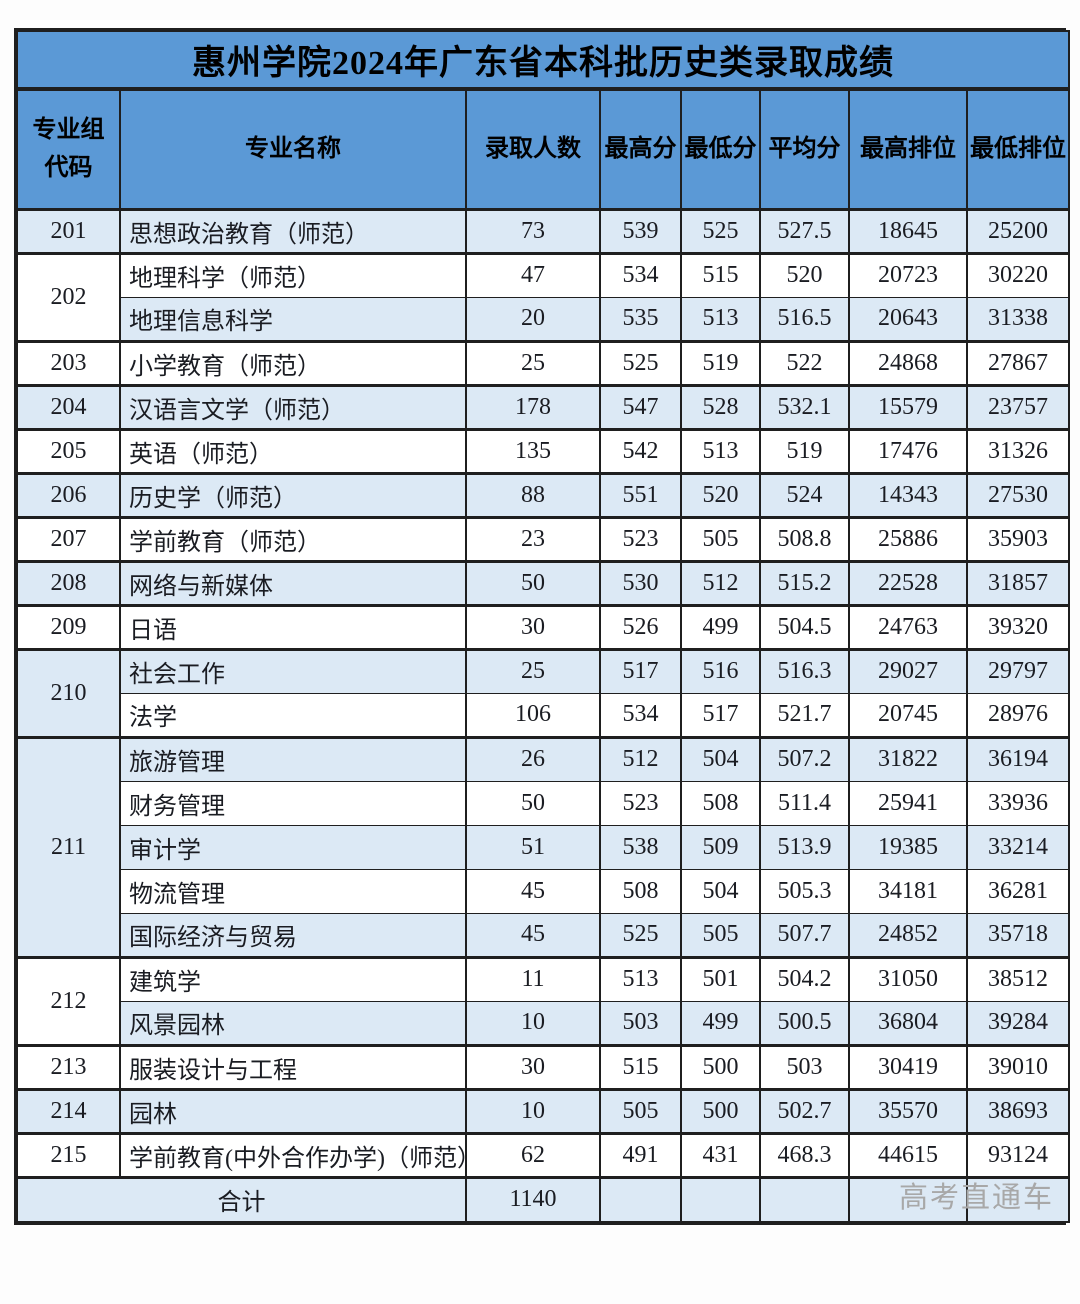 This screenshot has width=1080, height=1304. Describe the element at coordinates (1018, 670) in the screenshot. I see `cell-min-rank: 29797` at that location.